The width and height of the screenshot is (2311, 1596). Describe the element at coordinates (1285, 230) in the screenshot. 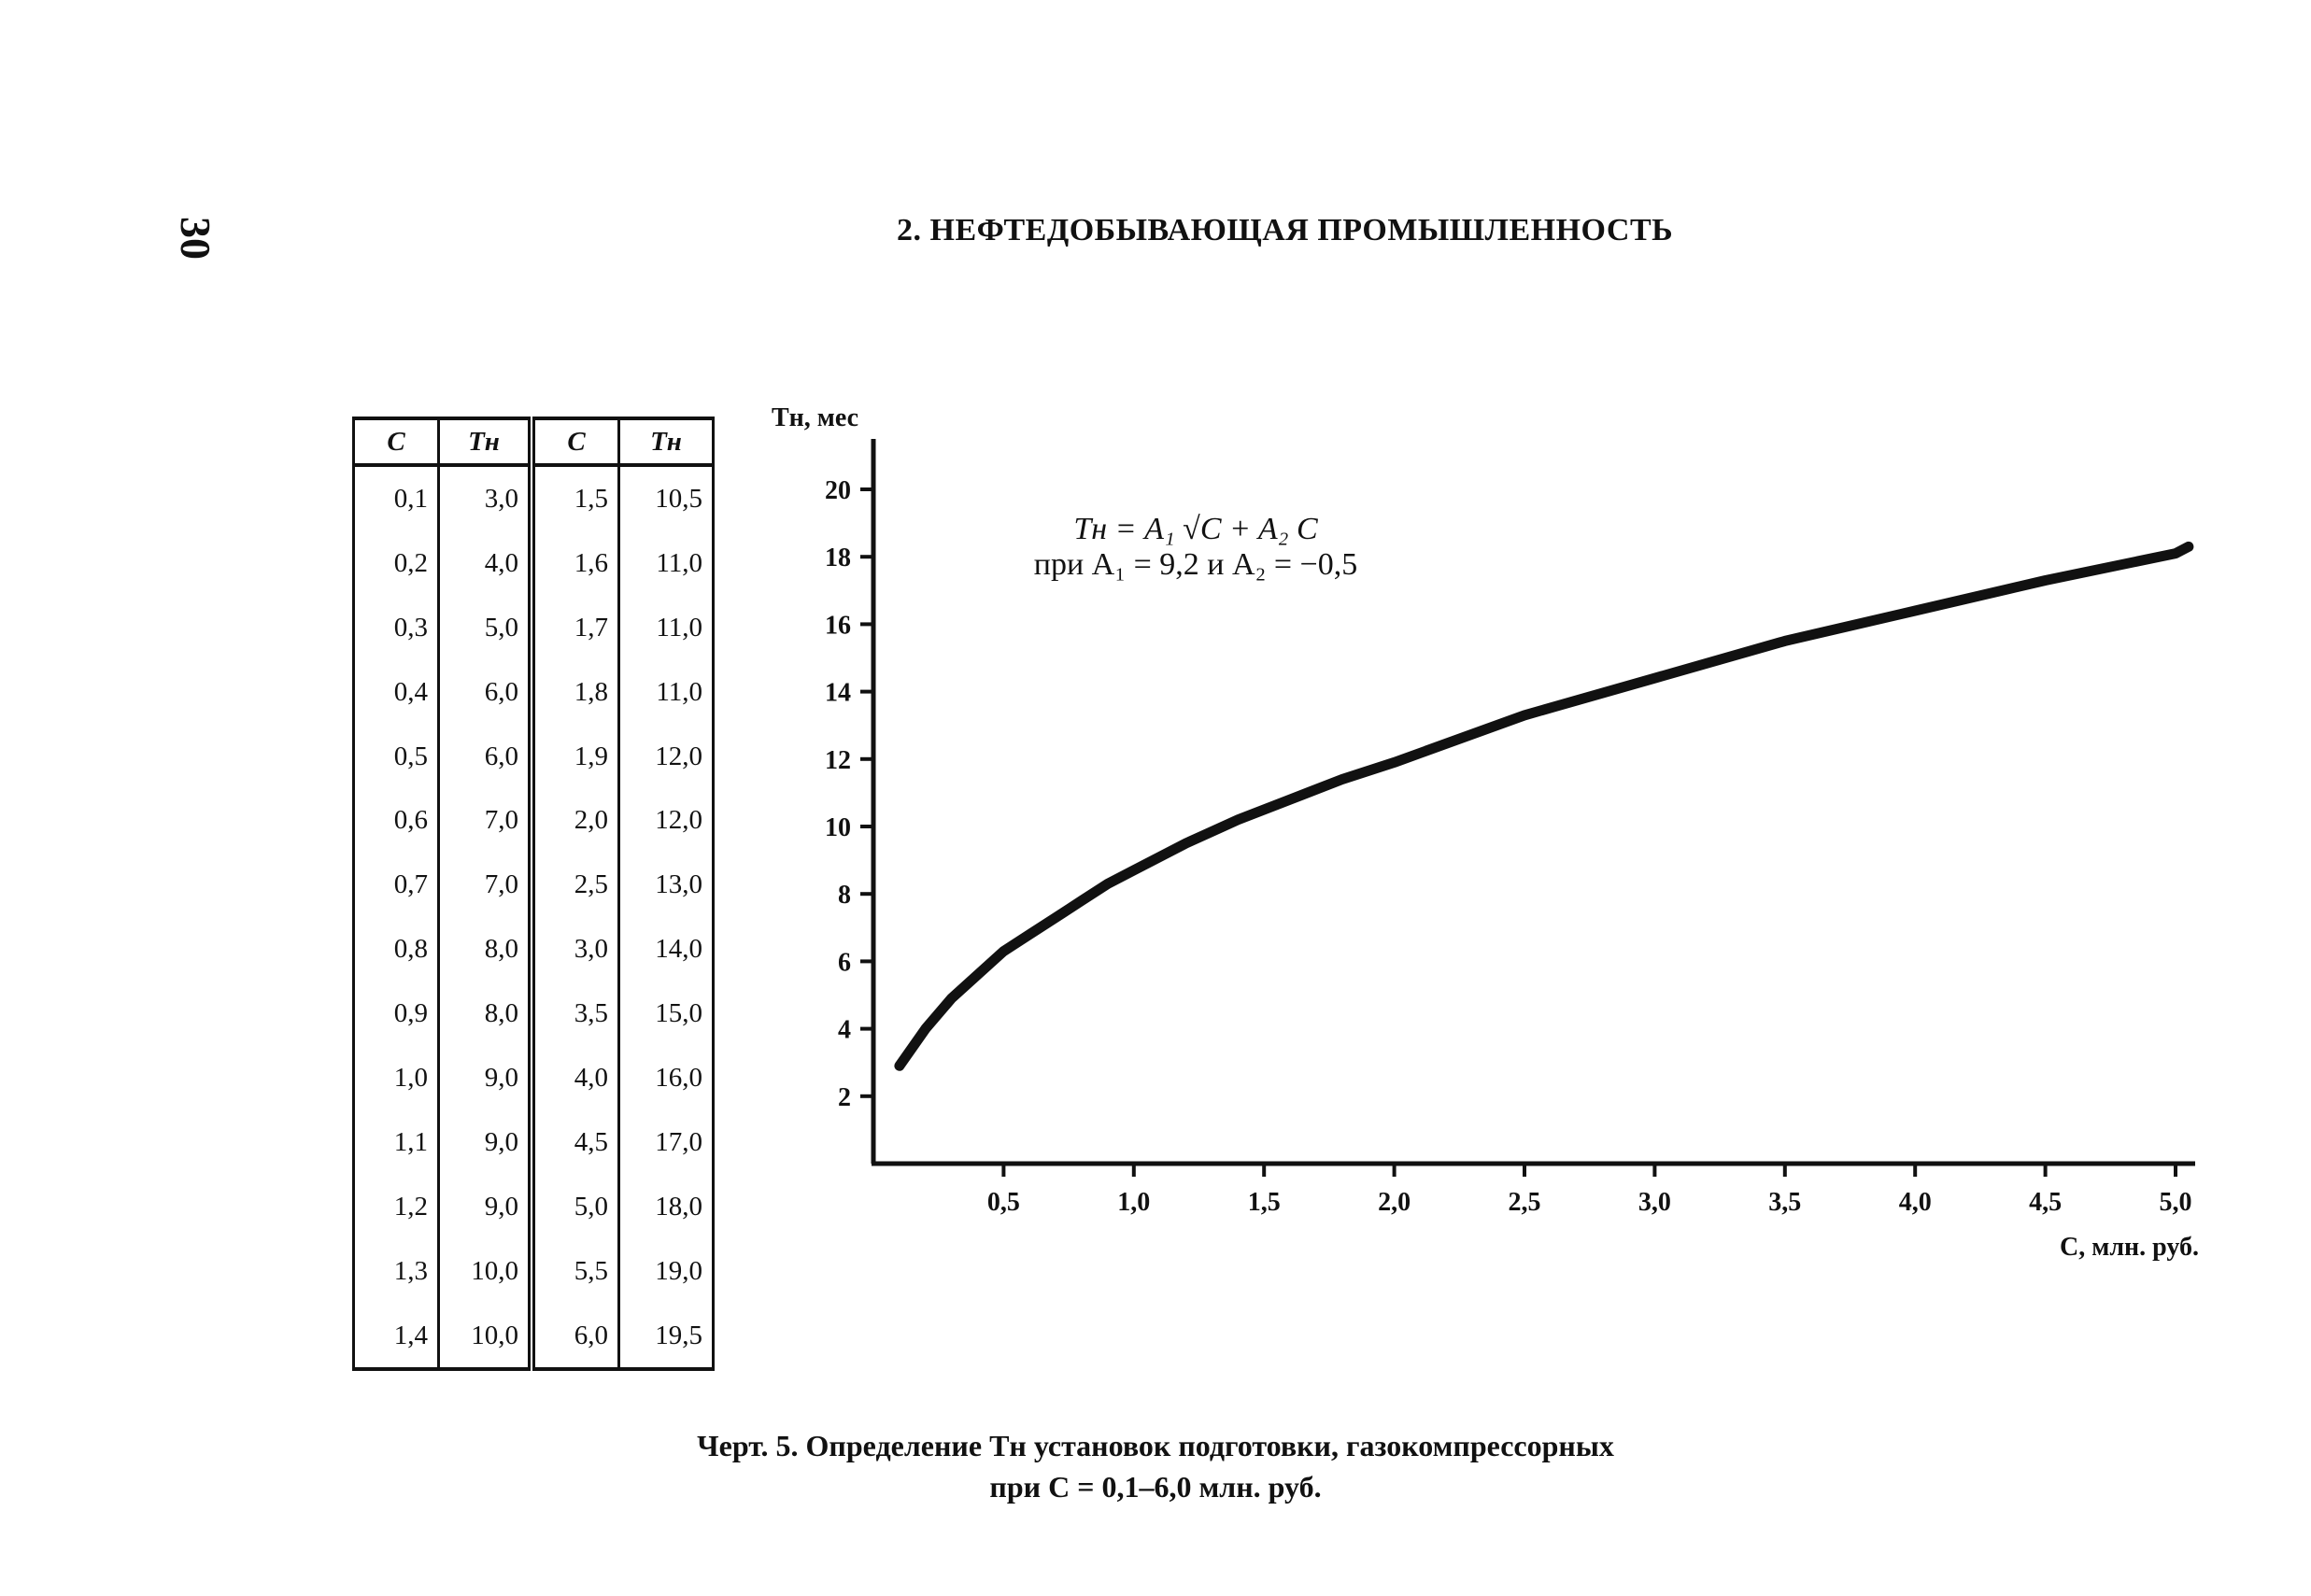

I see `page-header: 2. НЕФТЕДОБЫВАЮЩАЯ ПРОМЫШЛЕННОСТЬ` at that location.